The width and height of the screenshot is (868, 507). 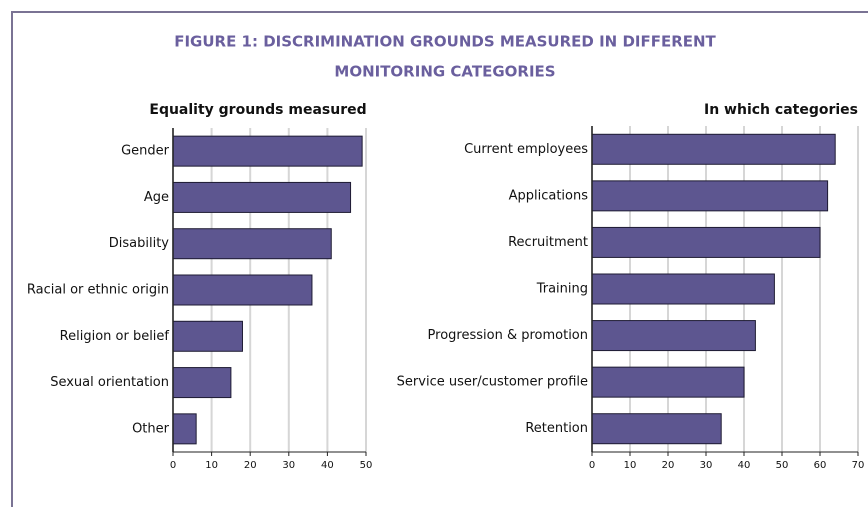 I want to click on y-tick-label: Other, so click(x=151, y=428).